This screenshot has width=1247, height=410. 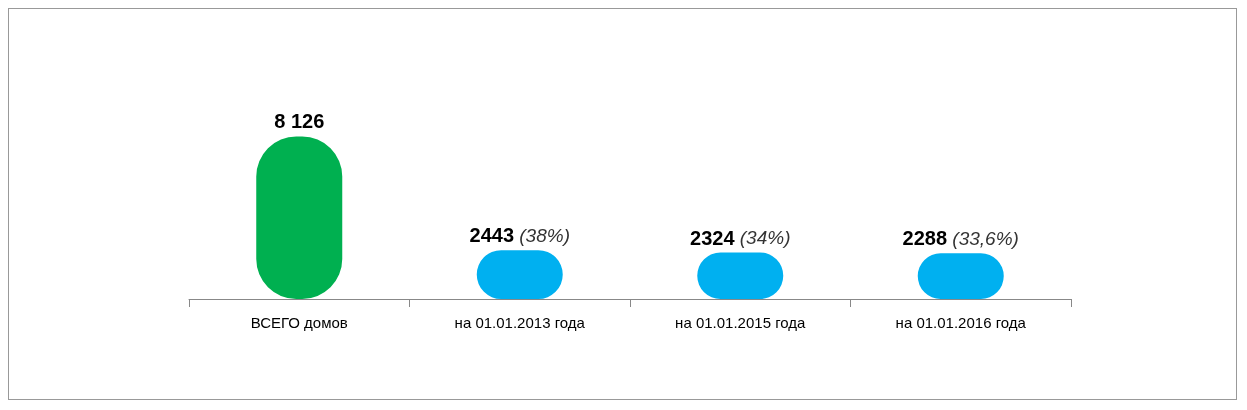 What do you see at coordinates (960, 238) in the screenshot?
I see `data-label: 2288 (33,6%)` at bounding box center [960, 238].